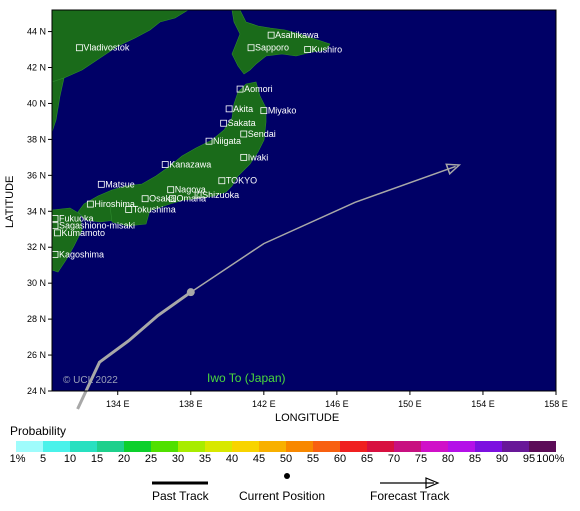 The width and height of the screenshot is (580, 511). Describe the element at coordinates (529, 459) in the screenshot. I see `probability-scale-label: 95` at that location.